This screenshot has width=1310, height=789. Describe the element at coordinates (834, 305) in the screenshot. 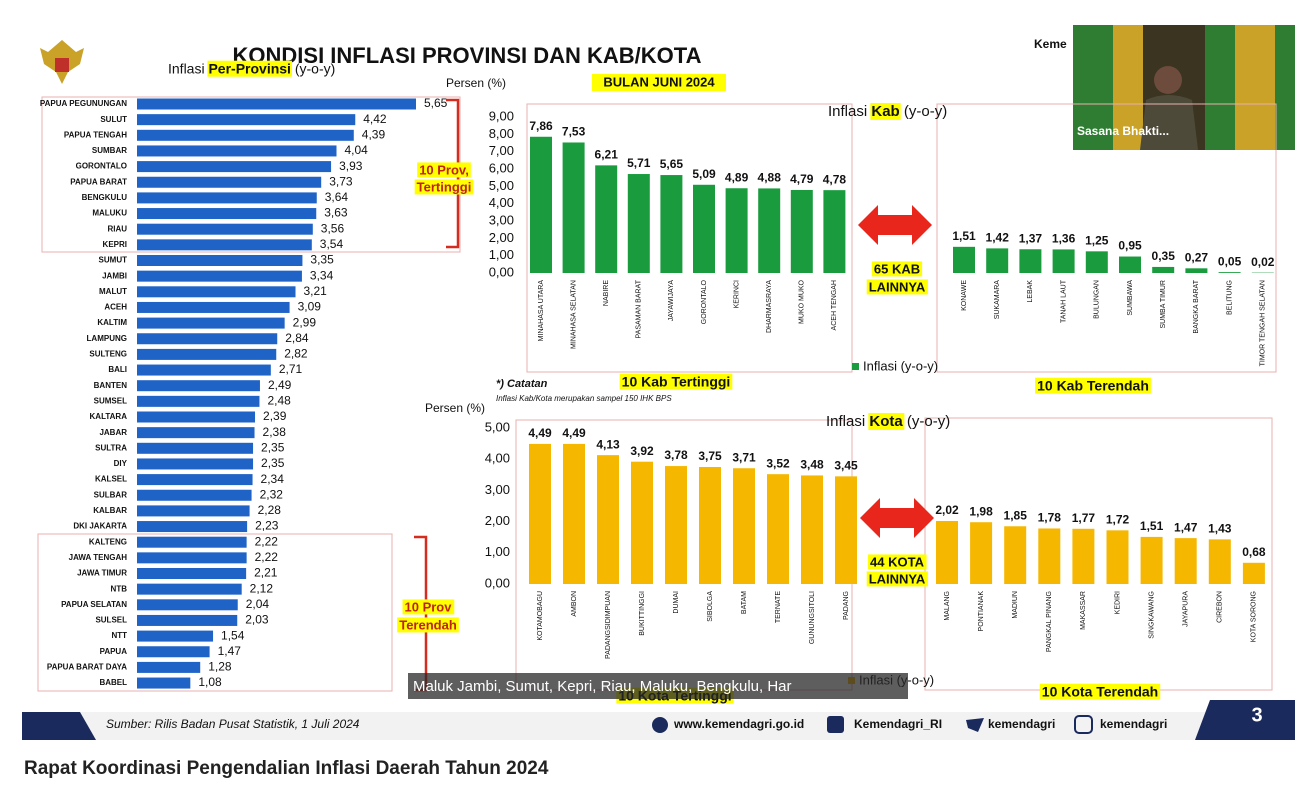

I see `x-tick-label: ACEH TENGAH` at that location.